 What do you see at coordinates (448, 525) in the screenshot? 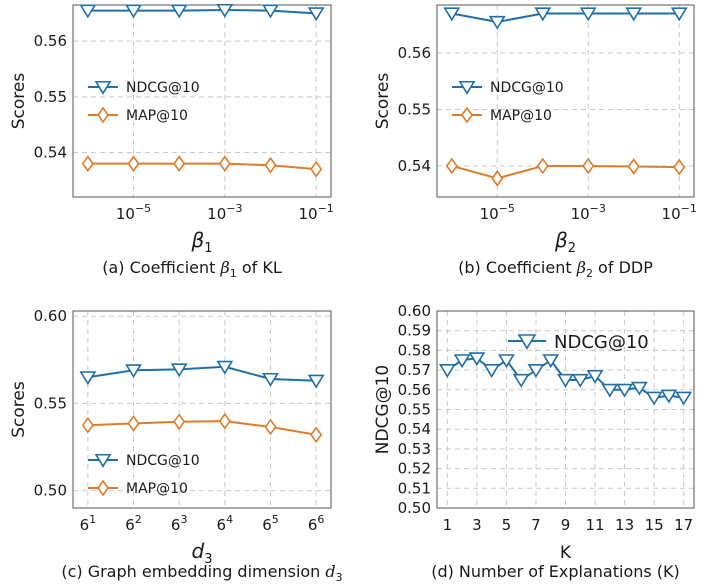
I see `x-tick-label: 1` at bounding box center [448, 525].